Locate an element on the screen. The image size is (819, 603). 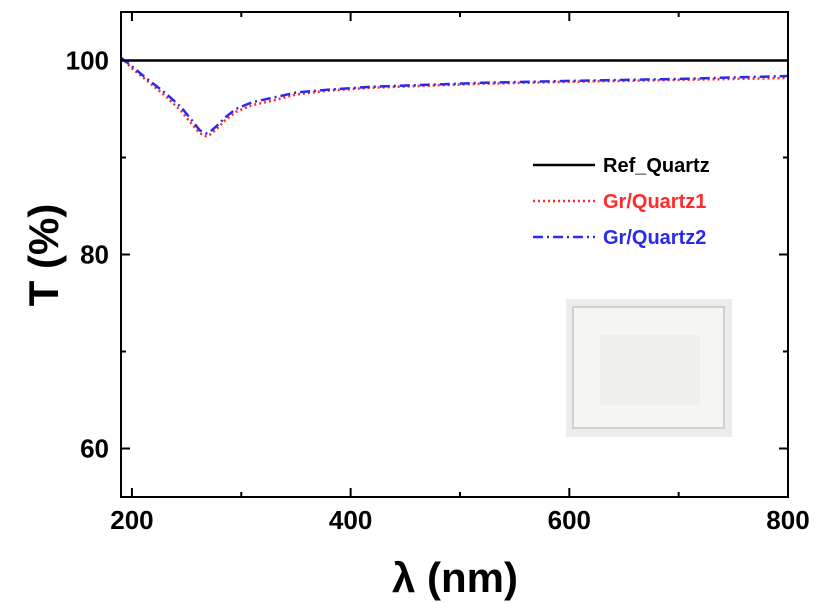
x-tick-label: 600 is located at coordinates (569, 520).